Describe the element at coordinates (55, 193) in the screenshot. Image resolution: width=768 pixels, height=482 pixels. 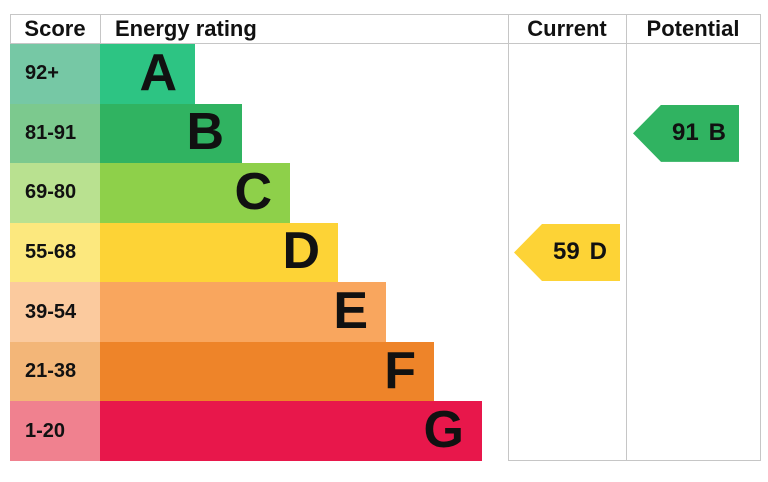
I see `band-score-cell: 69-80` at that location.